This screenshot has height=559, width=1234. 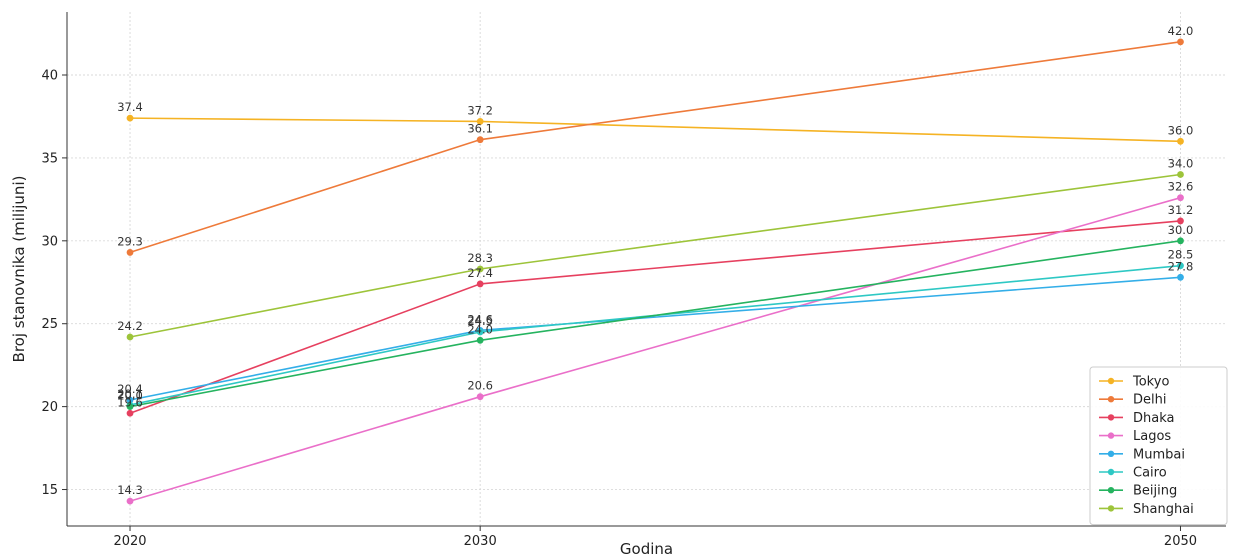 I want to click on legend-marker-shanghai, so click(x=1111, y=508).